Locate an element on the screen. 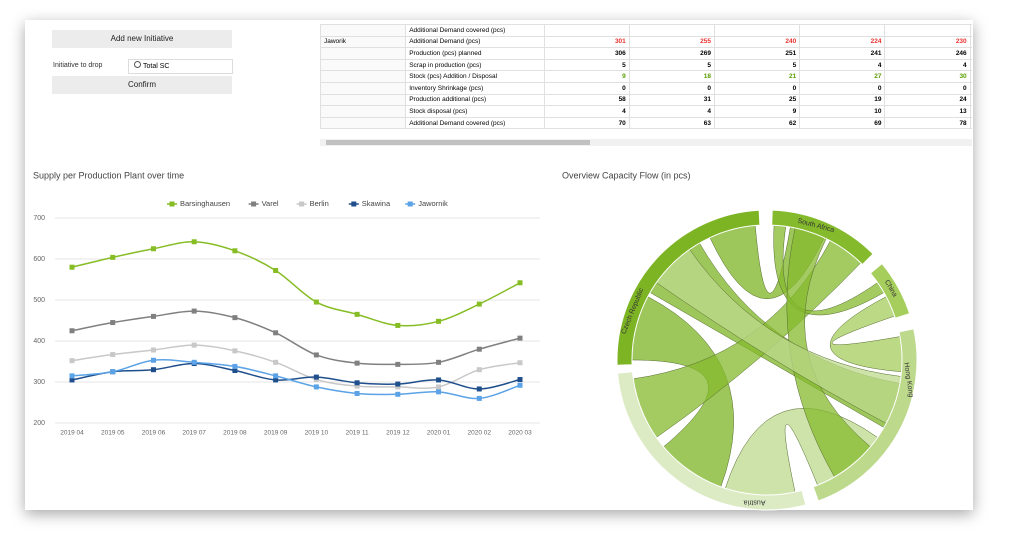 Image resolution: width=1024 pixels, height=560 pixels. value-cell: 2 is located at coordinates (970, 100).